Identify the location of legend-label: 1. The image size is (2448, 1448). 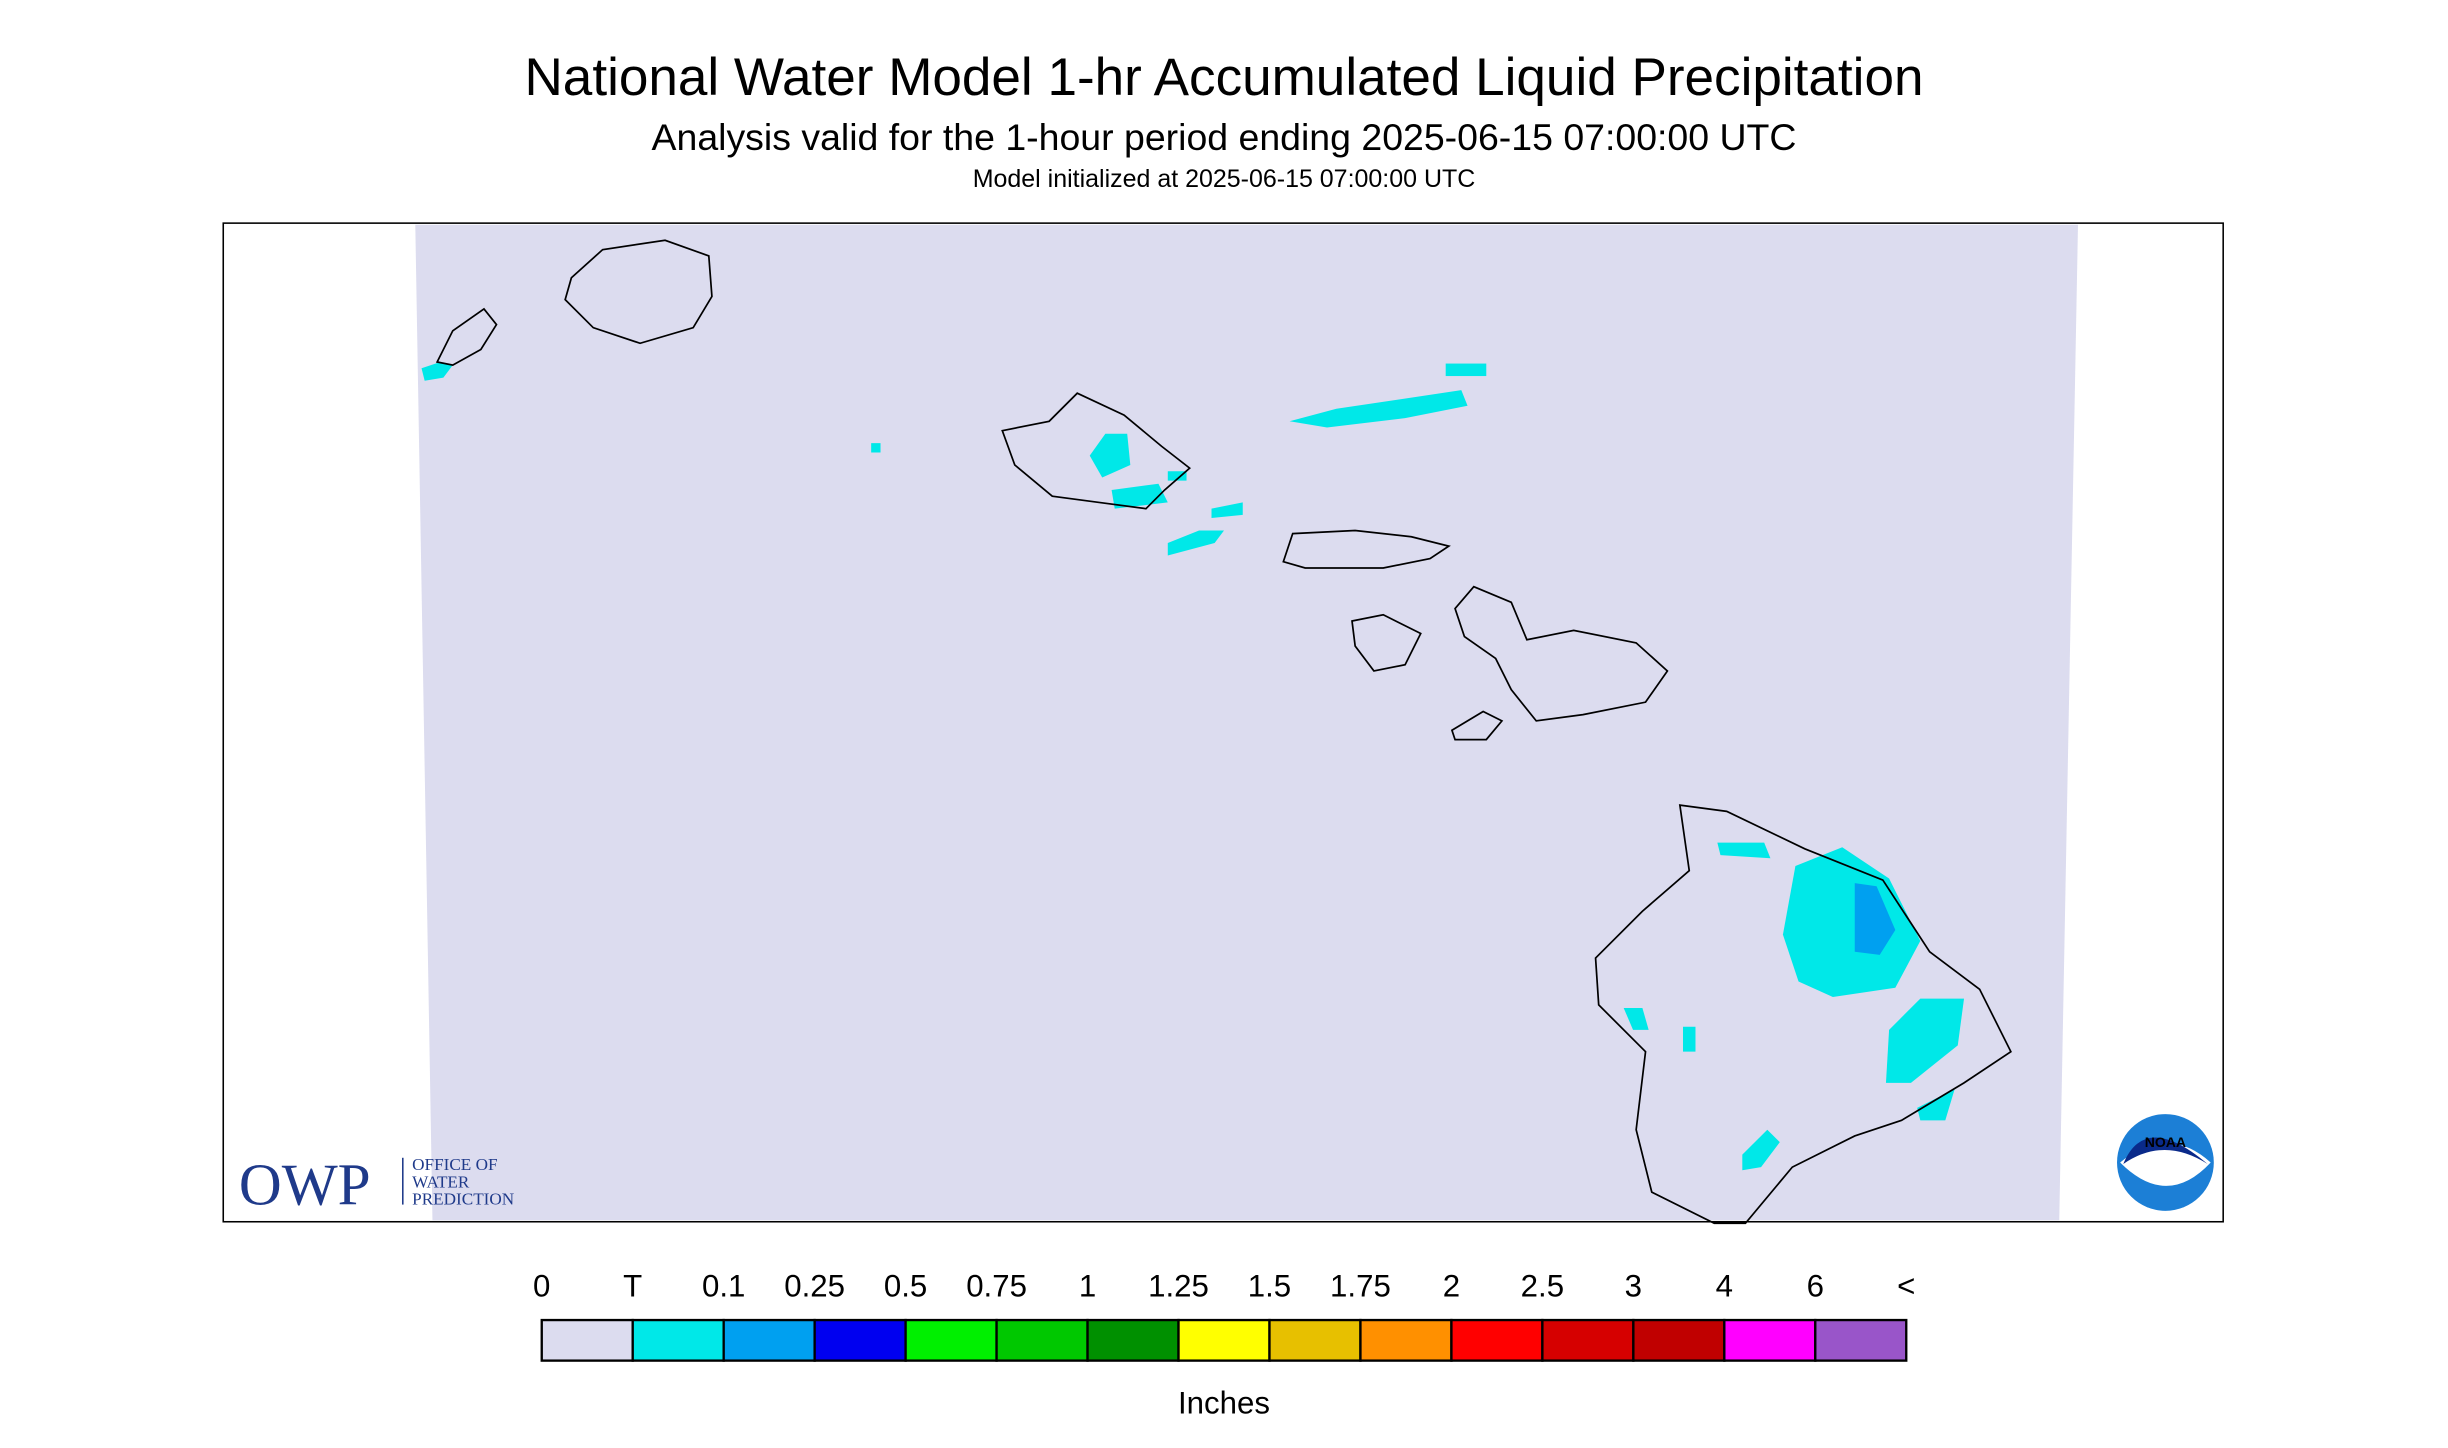
(1087, 1286).